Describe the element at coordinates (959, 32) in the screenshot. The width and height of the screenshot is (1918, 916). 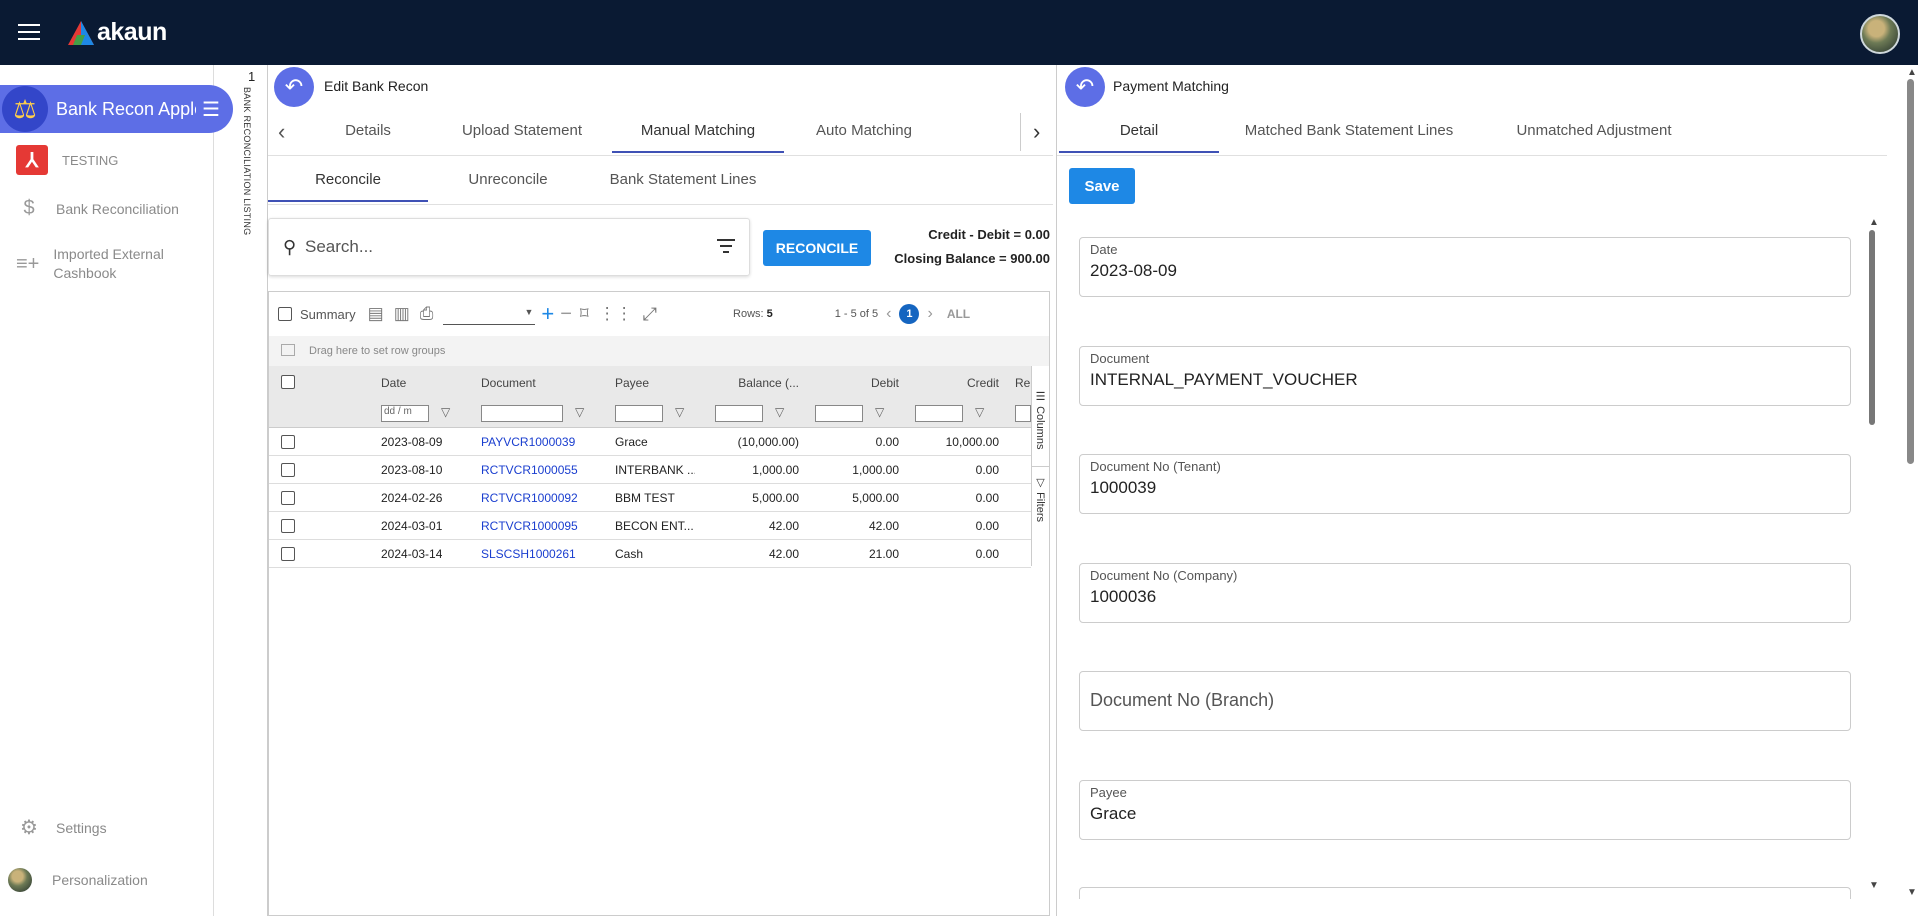
I see `top-app-bar: akaun` at that location.